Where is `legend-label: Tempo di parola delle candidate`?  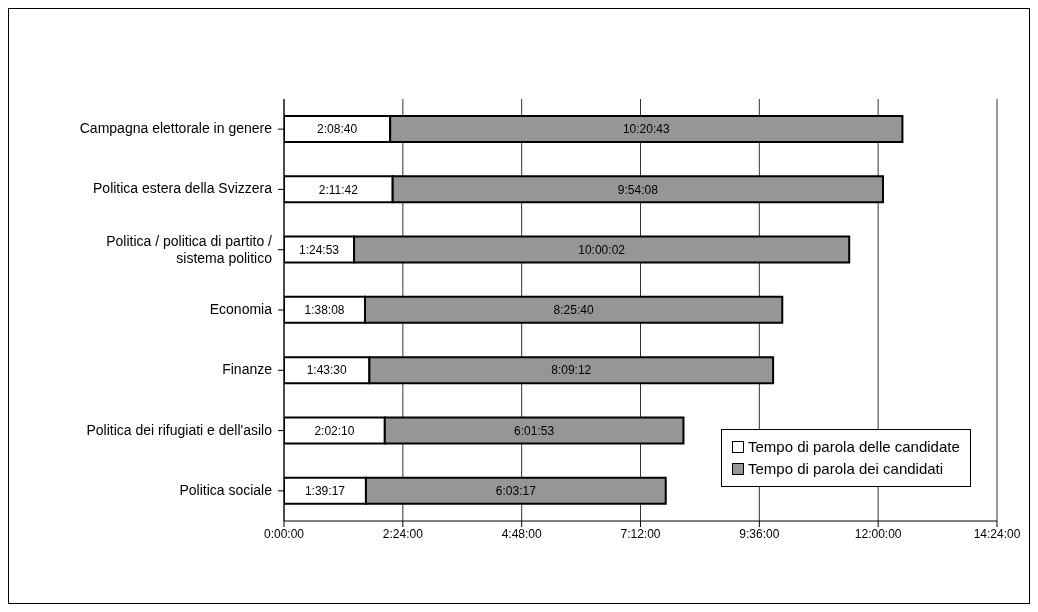
legend-label: Tempo di parola delle candidate is located at coordinates (854, 447).